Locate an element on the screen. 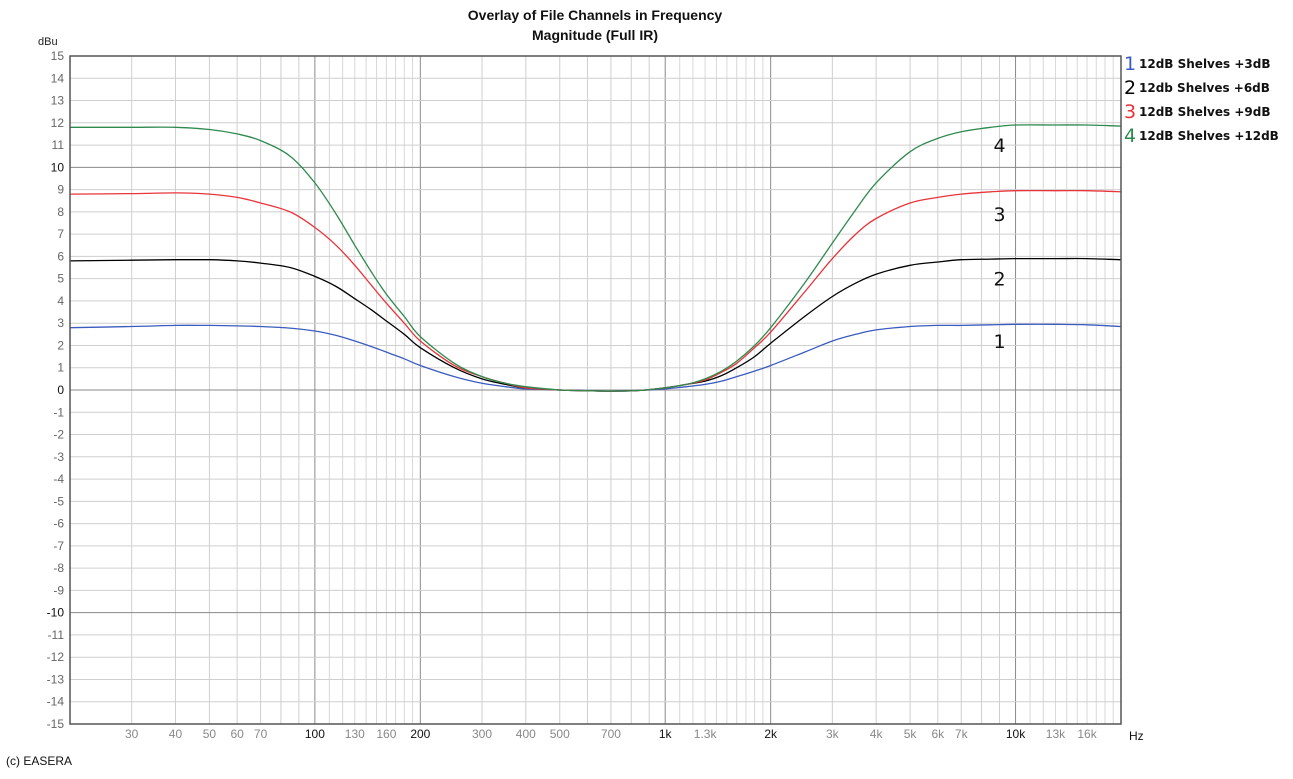 The height and width of the screenshot is (779, 1293). svg-text: 6 is located at coordinates (60, 256).